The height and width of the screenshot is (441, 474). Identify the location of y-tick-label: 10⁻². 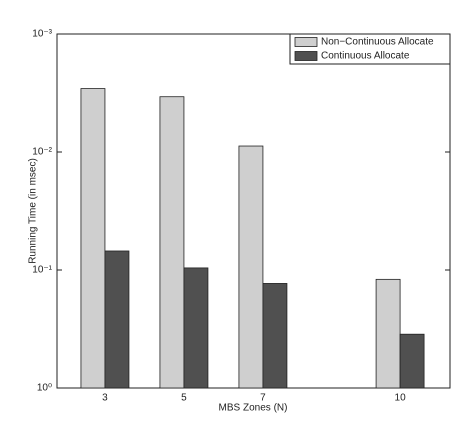
(42, 152).